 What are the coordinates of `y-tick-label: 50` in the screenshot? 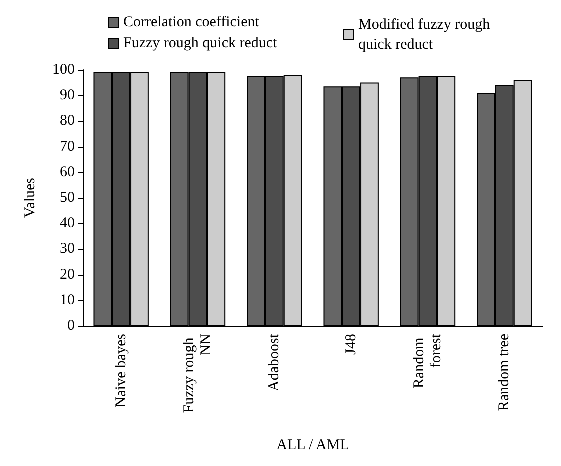 It's located at (67, 198).